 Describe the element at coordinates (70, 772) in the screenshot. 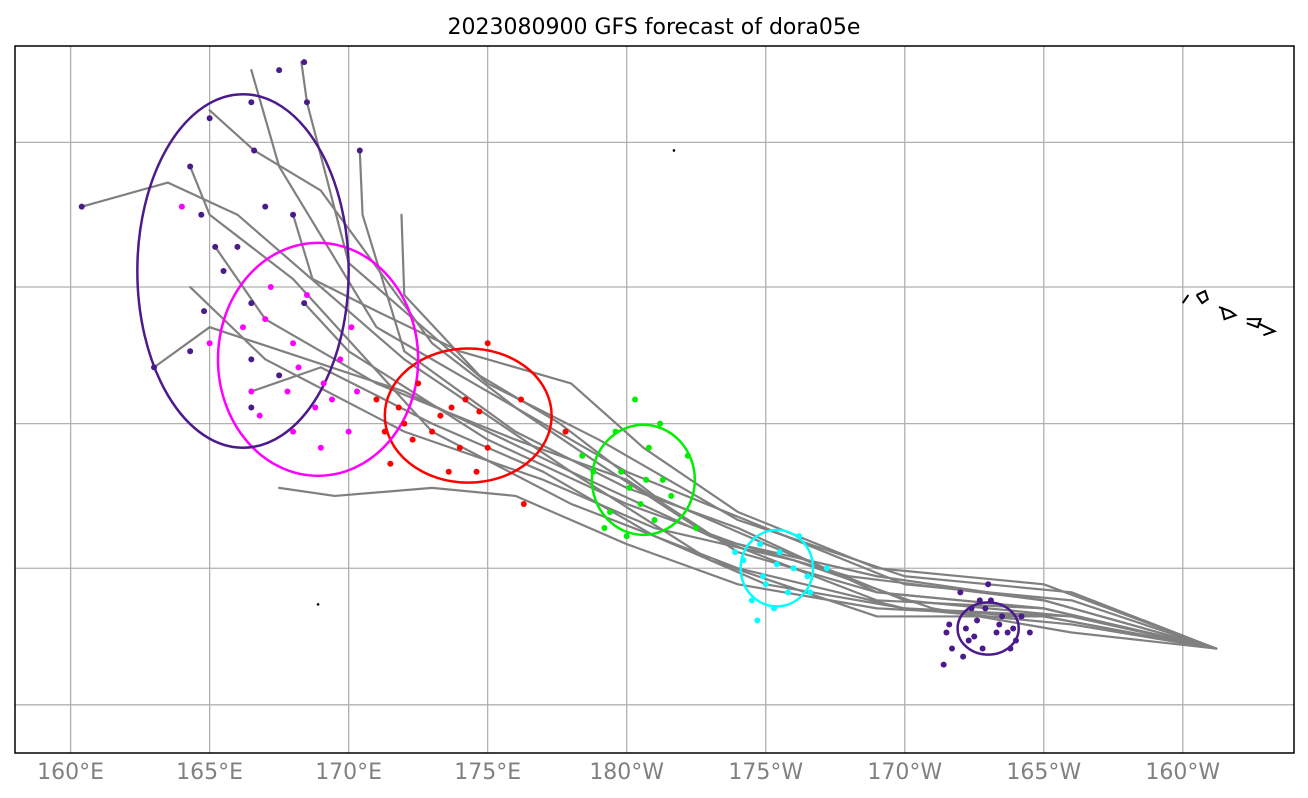

I see `x-tick-label-0: 160°E` at that location.